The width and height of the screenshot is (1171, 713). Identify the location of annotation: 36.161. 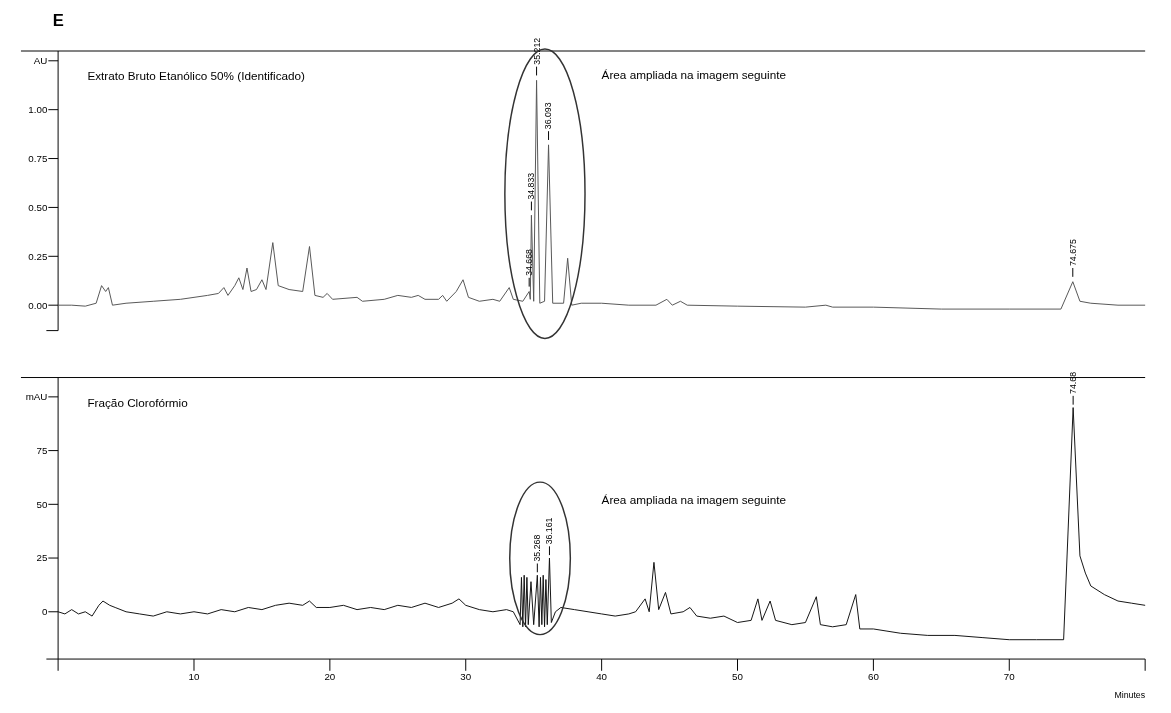
(549, 531).